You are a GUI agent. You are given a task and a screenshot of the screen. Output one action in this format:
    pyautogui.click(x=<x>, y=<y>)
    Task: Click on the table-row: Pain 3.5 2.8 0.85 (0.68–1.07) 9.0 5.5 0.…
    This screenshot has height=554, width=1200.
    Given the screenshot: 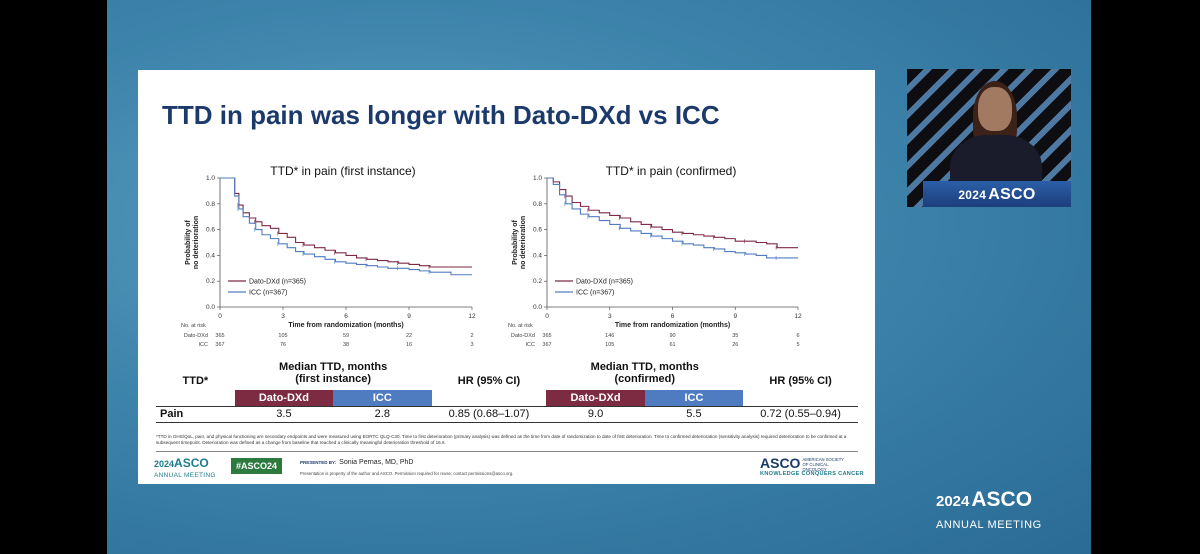 What is the action you would take?
    pyautogui.click(x=507, y=414)
    